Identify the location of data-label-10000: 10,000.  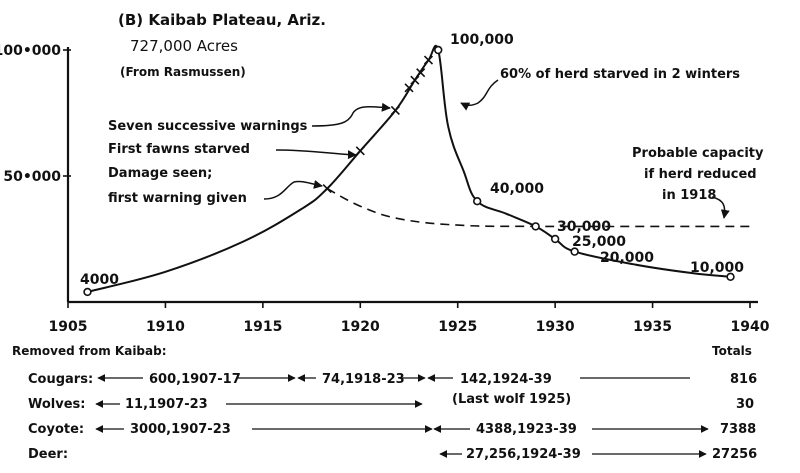
(717, 268).